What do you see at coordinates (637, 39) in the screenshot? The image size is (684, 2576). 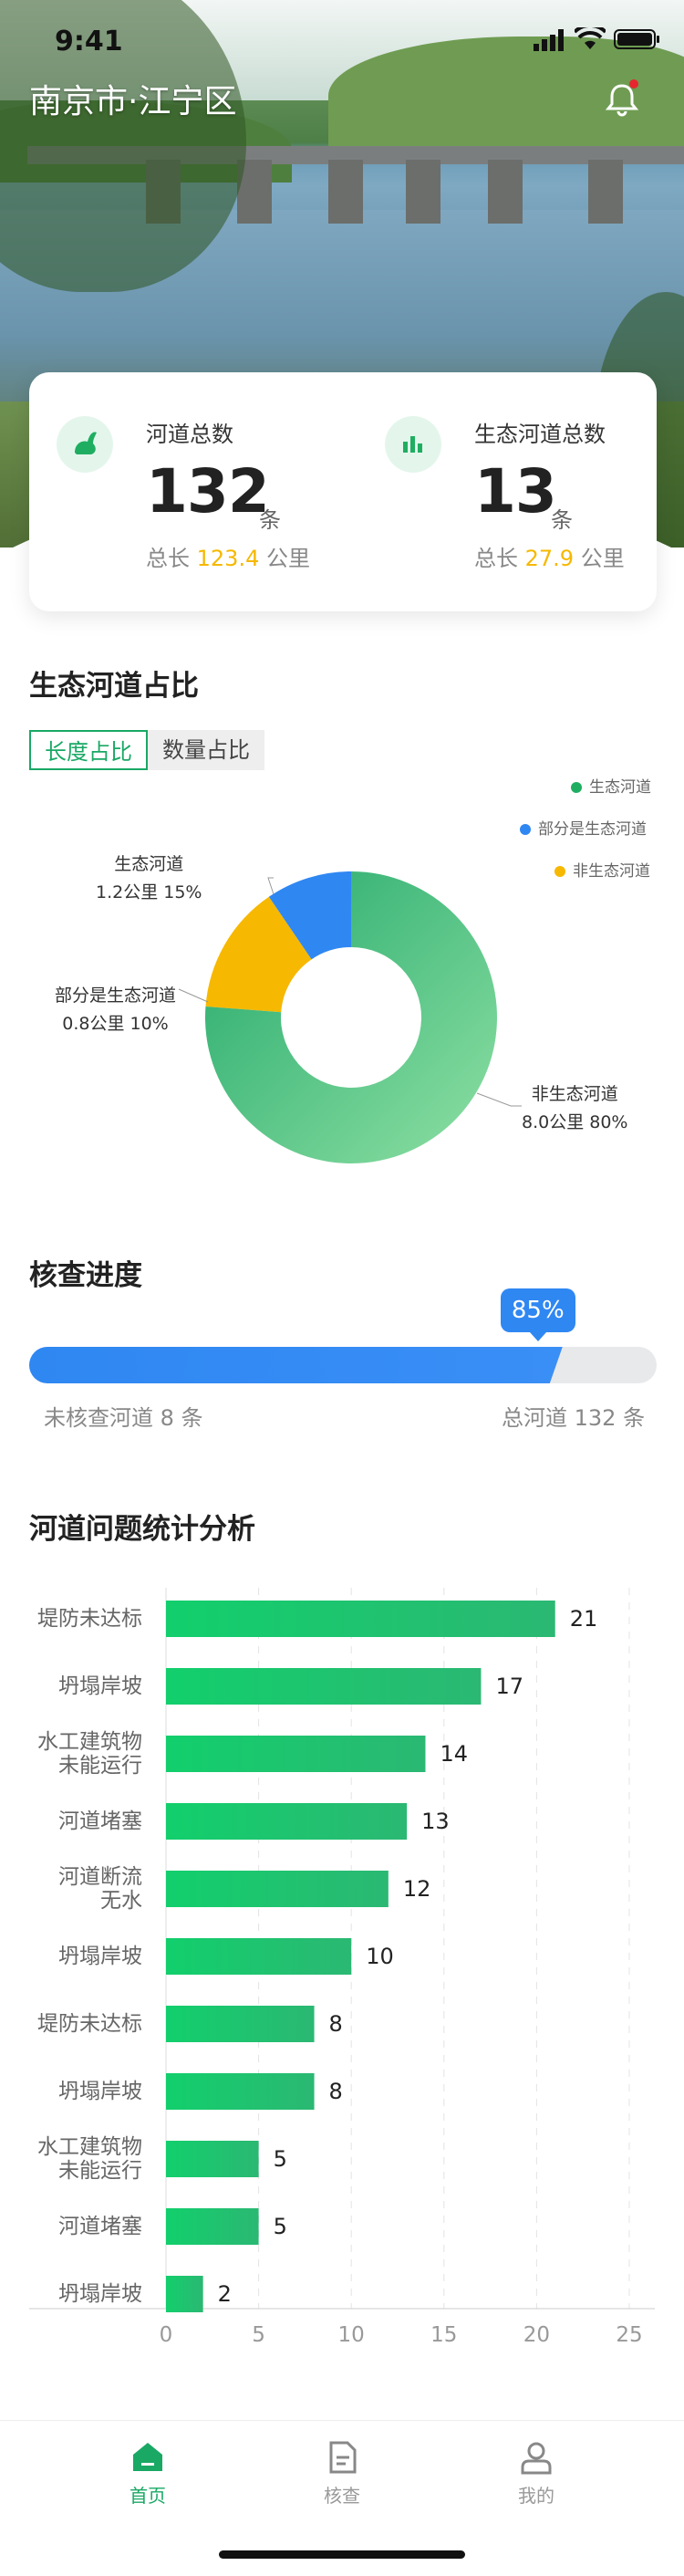 I see `battery-icon` at bounding box center [637, 39].